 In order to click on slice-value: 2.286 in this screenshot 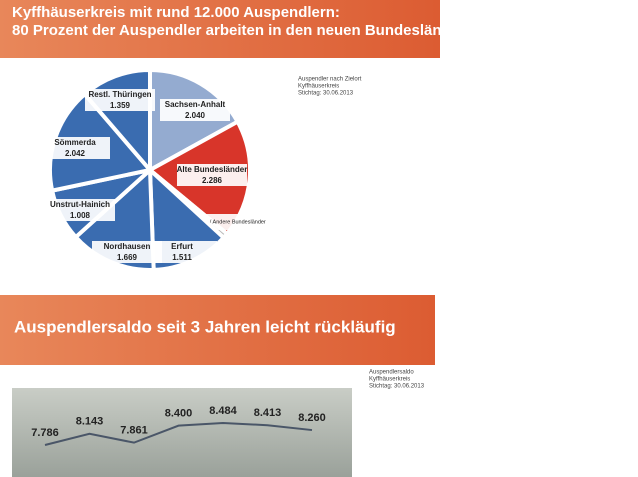, I will do `click(212, 180)`.